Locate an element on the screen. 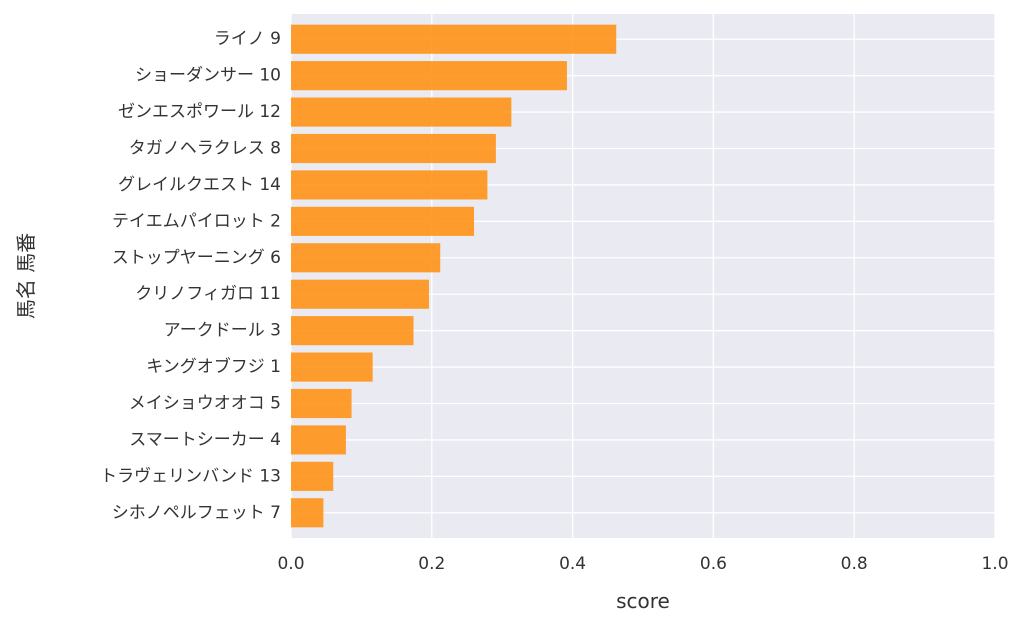 Image resolution: width=1024 pixels, height=631 pixels. x-tick-label: 0.8 is located at coordinates (854, 564).